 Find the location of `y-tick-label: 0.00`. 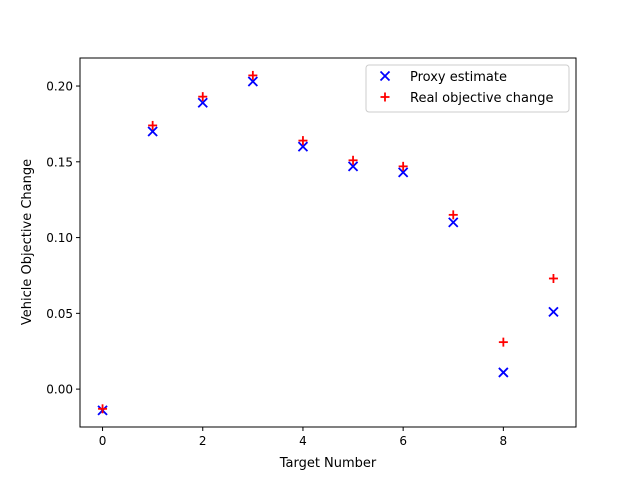

y-tick-label: 0.00 is located at coordinates (59, 390).